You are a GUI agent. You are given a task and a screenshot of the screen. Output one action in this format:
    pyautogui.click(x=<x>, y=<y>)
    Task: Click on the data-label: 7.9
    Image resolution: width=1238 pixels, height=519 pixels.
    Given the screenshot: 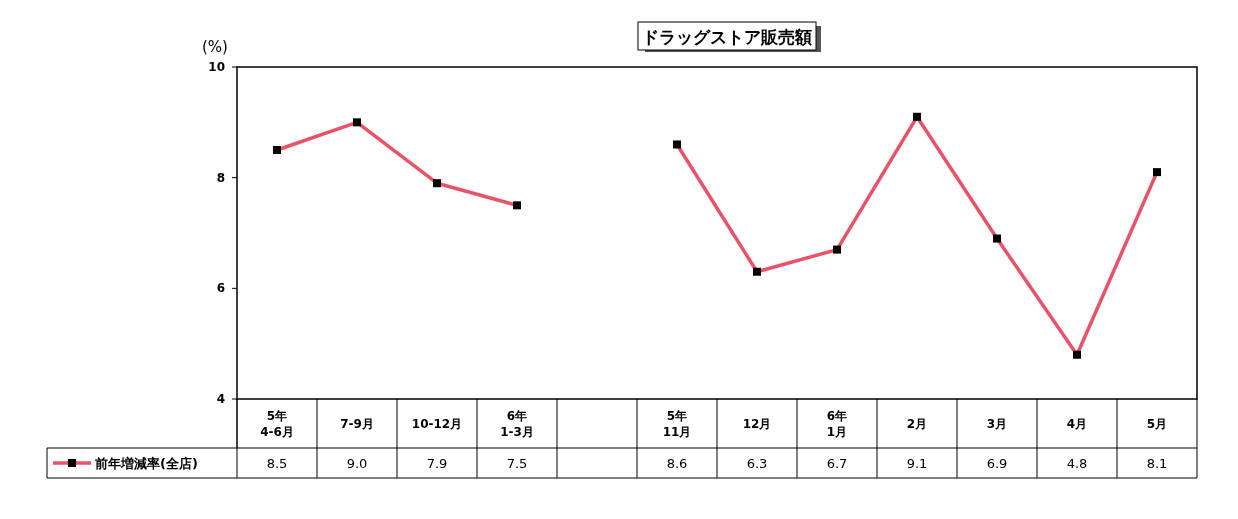 What is the action you would take?
    pyautogui.click(x=437, y=463)
    